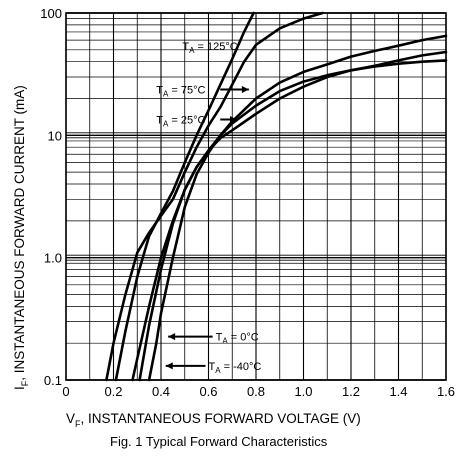 The height and width of the screenshot is (456, 457). What do you see at coordinates (21, 237) in the screenshot?
I see `y-axis-title: IF, INSTANTANEOUS FORWARD CURRENT (mA)` at bounding box center [21, 237].